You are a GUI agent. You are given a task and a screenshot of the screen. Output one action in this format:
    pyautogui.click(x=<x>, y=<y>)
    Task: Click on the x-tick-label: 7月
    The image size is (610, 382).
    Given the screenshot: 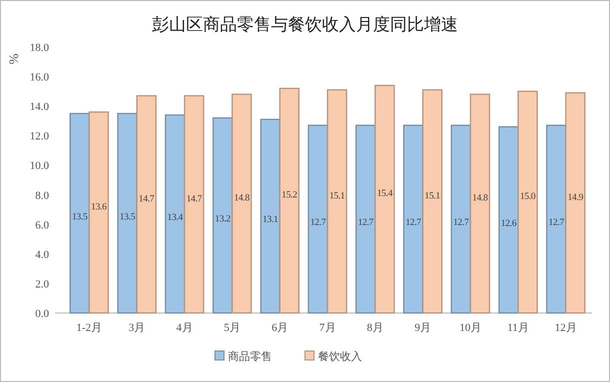 What is the action you would take?
    pyautogui.click(x=327, y=328)
    